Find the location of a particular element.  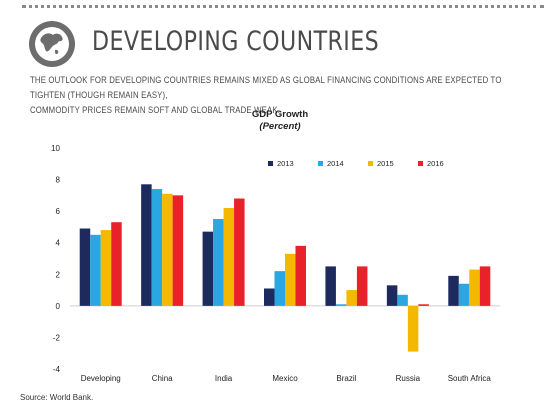

bar-china-2015 is located at coordinates (167, 249).